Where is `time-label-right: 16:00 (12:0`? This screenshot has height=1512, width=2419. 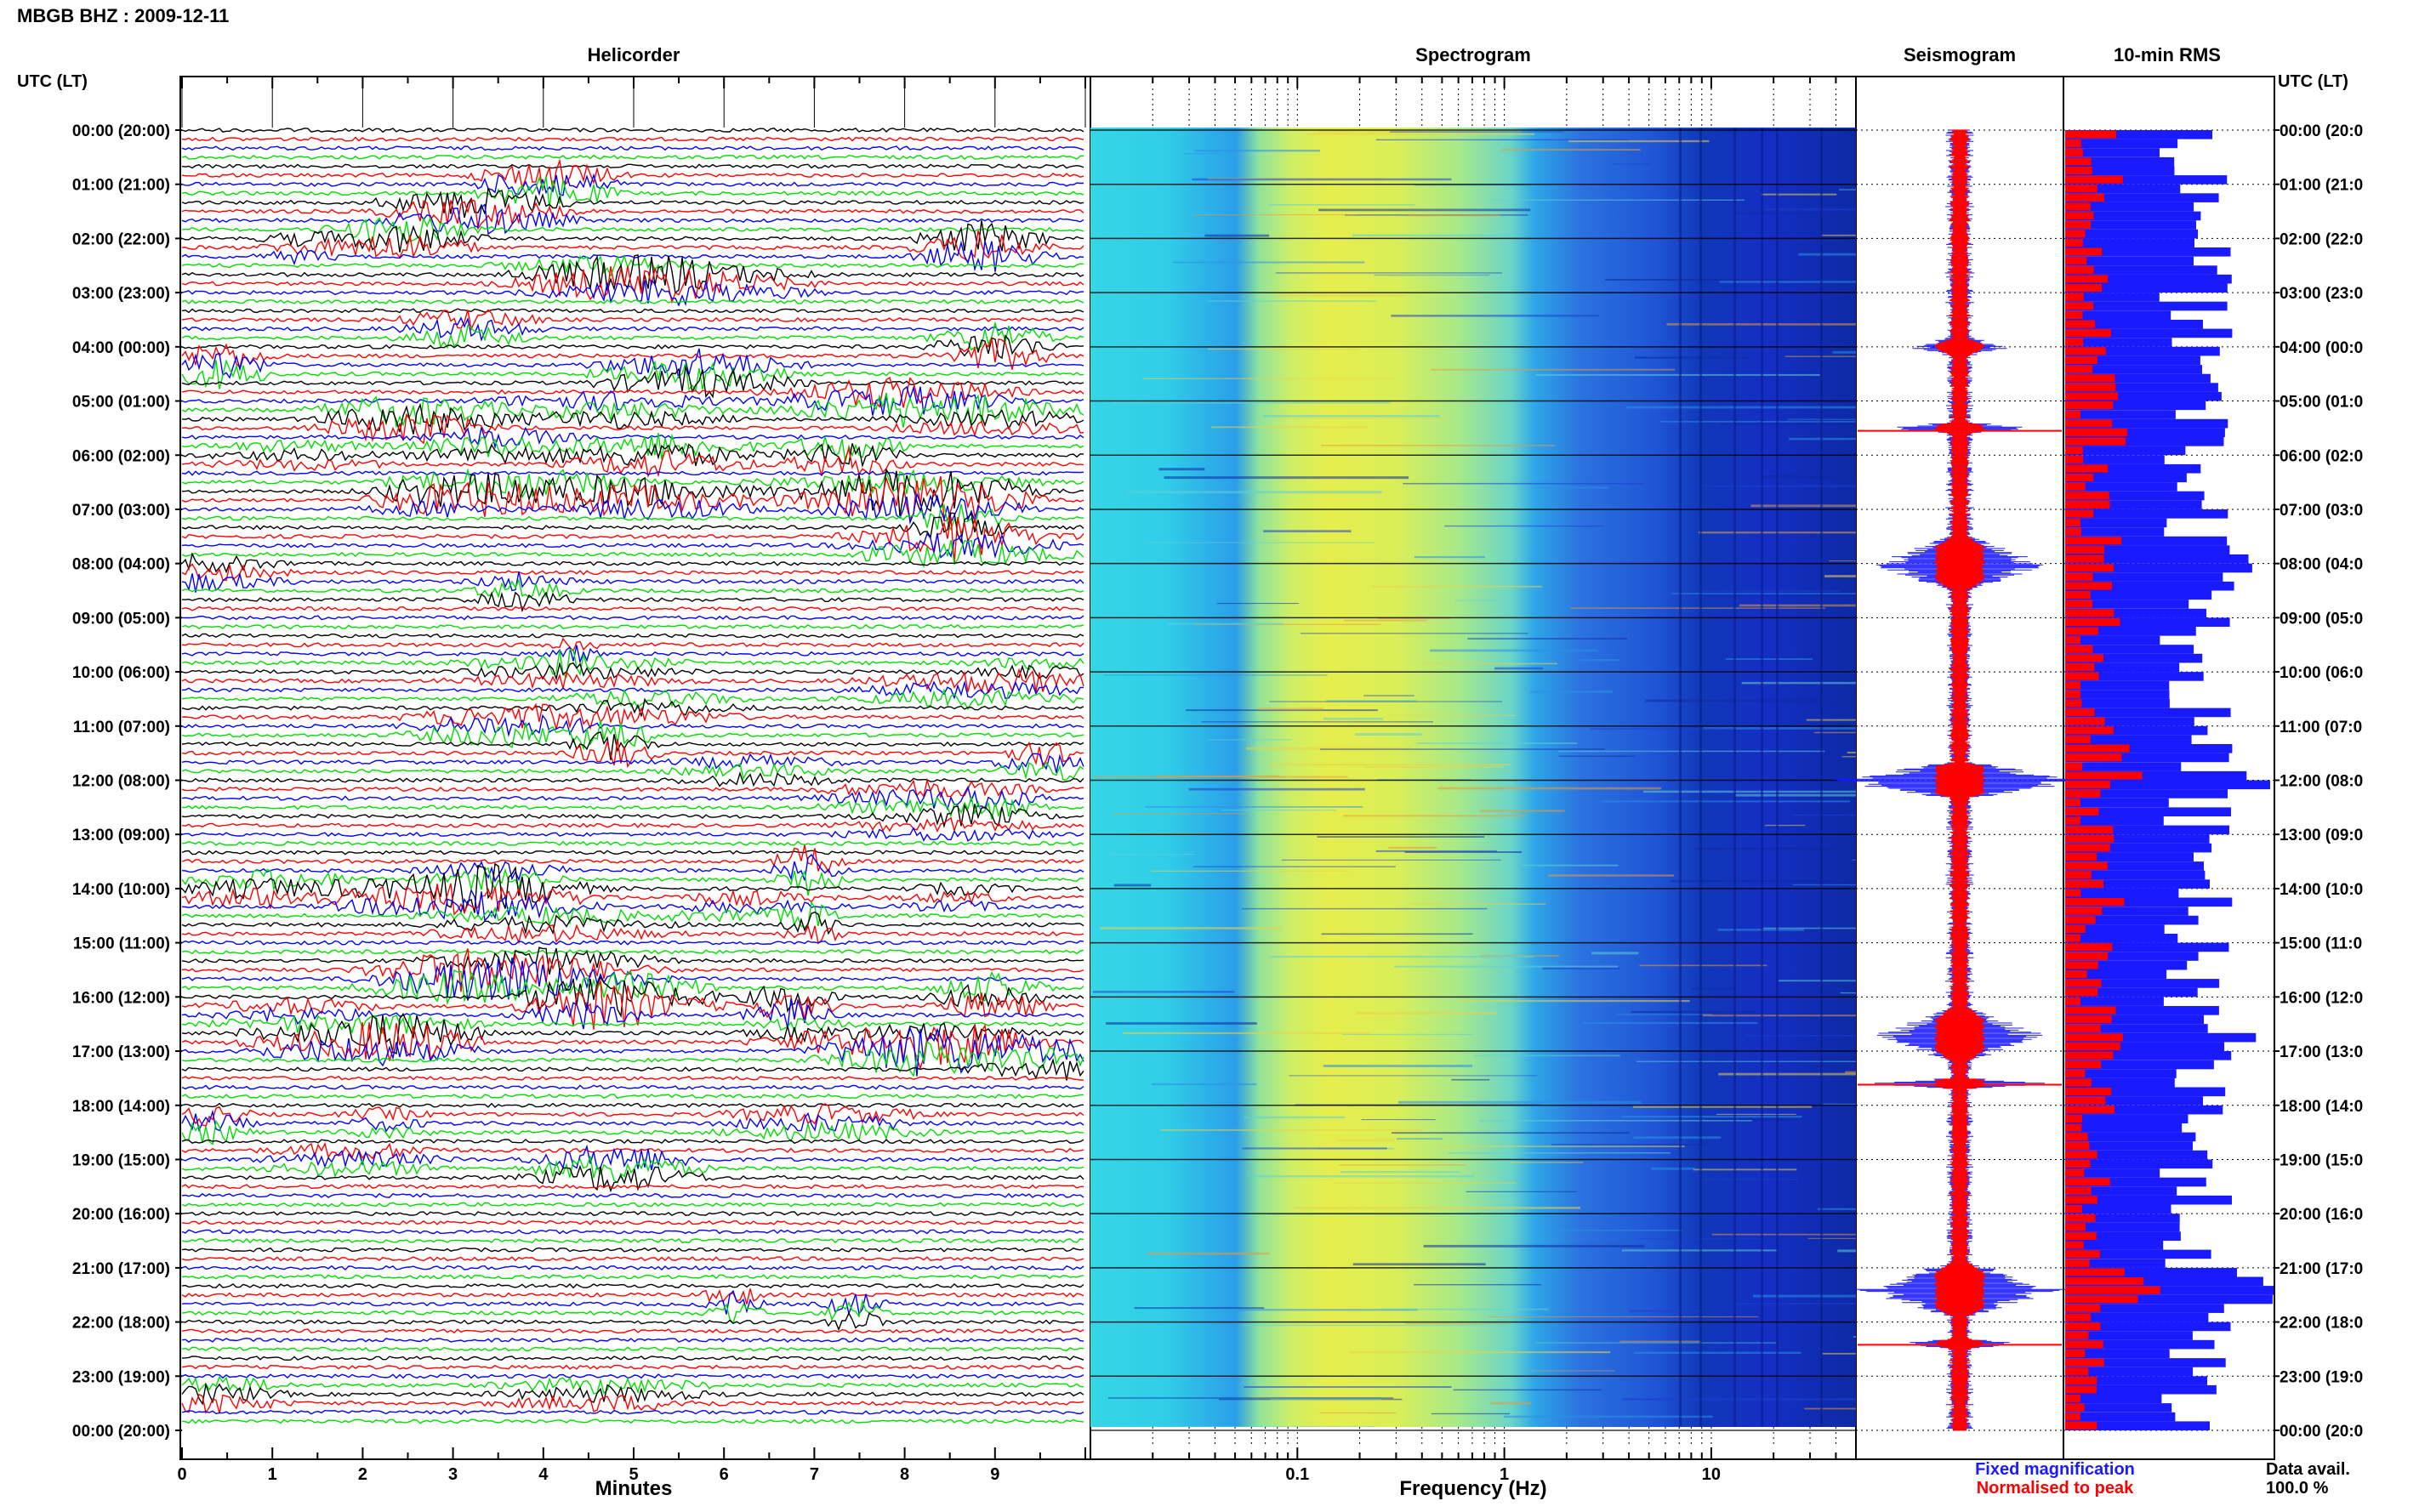 time-label-right: 16:00 (12:0 is located at coordinates (2321, 998).